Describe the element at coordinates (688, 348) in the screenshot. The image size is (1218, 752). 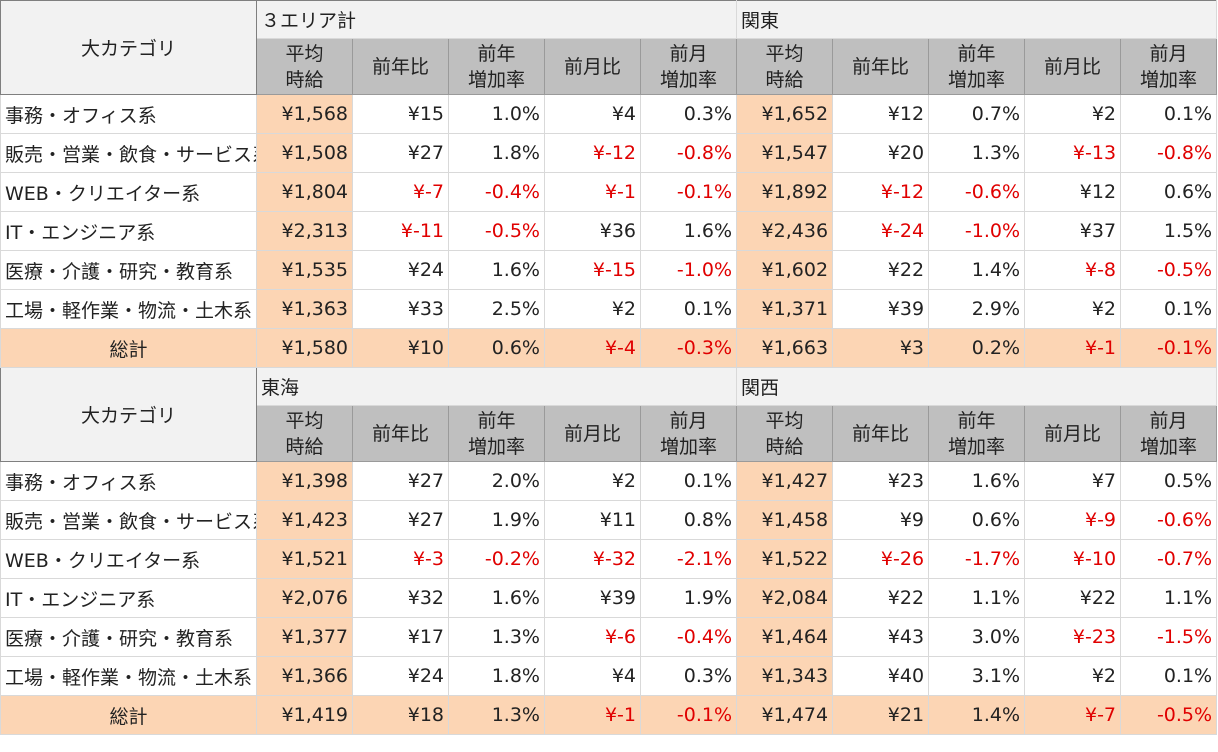
I see `total-cell: -0.3%` at that location.